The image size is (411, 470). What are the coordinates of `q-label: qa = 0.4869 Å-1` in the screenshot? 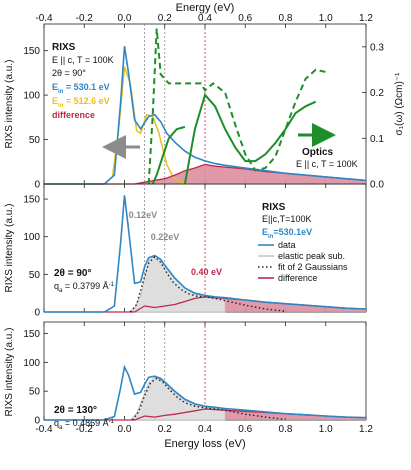 It's located at (84, 424).